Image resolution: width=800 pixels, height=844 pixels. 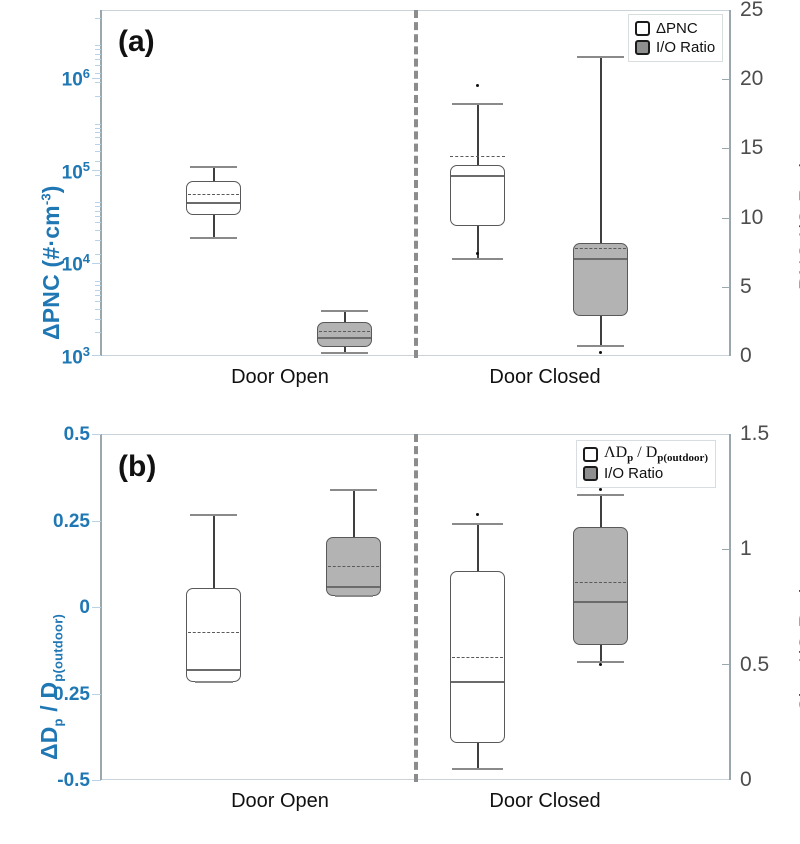 What do you see at coordinates (752, 147) in the screenshot?
I see `y2-tick-a-15: 15` at bounding box center [752, 147].